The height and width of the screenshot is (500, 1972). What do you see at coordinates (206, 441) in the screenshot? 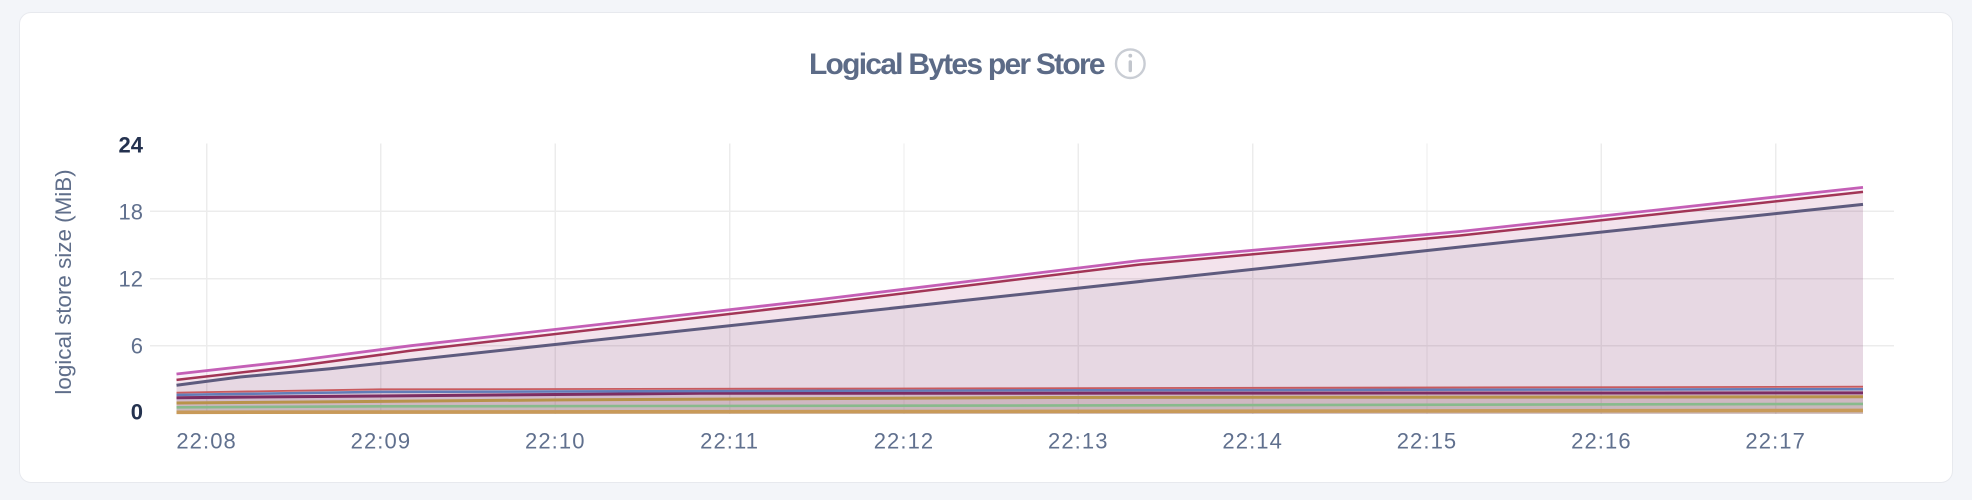
I see `svg-text: 22:08` at bounding box center [206, 441].